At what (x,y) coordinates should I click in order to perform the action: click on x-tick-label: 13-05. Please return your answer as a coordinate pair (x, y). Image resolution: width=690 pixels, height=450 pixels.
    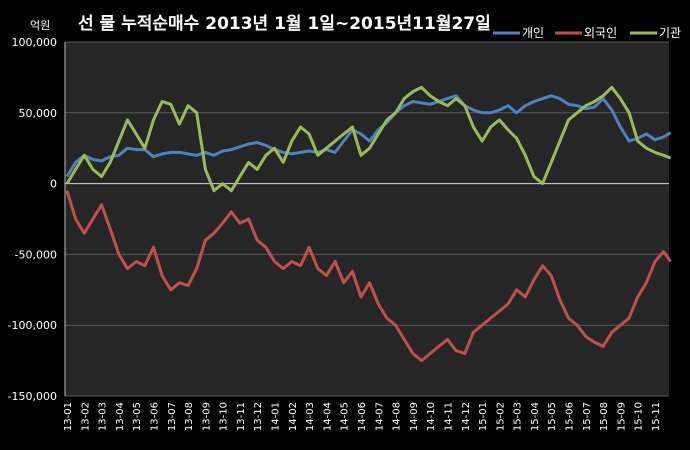
    Looking at the image, I should click on (137, 416).